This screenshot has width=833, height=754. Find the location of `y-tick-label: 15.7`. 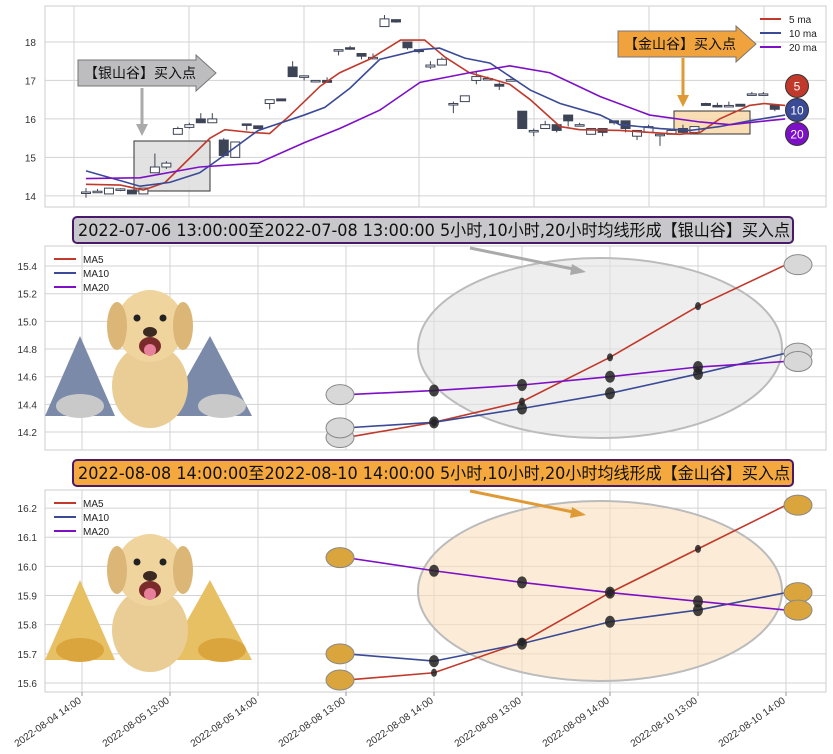

y-tick-label: 15.7 is located at coordinates (28, 655).